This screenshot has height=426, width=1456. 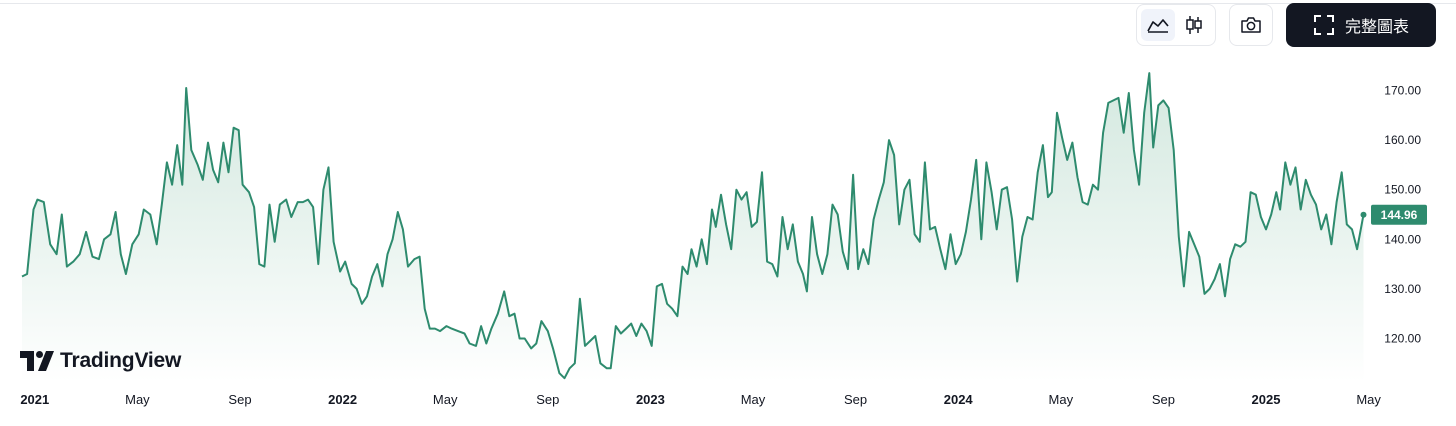 I want to click on candlestick-icon, so click(x=1194, y=25).